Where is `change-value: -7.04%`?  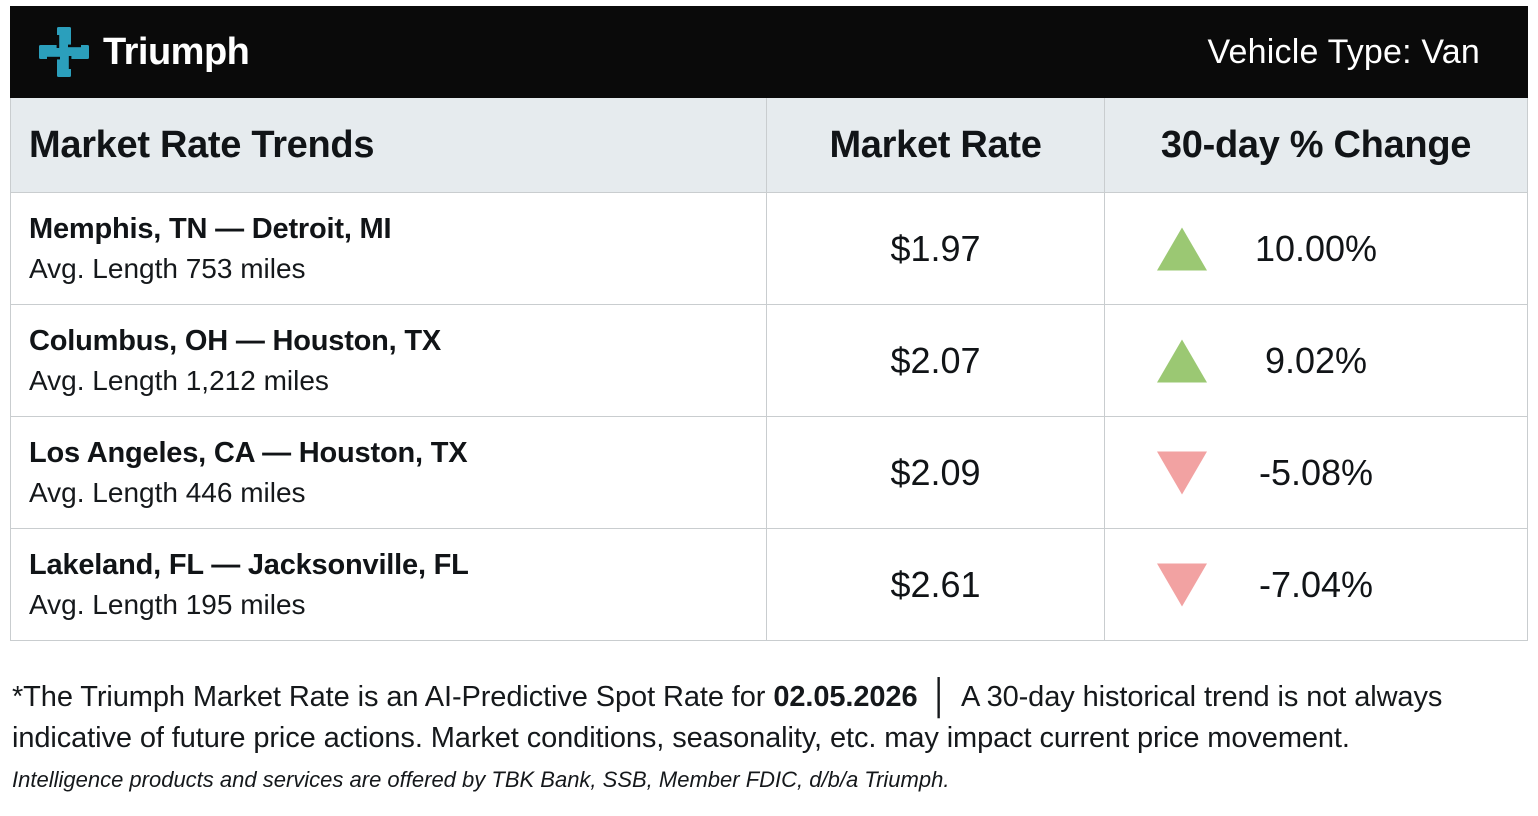 change-value: -7.04% is located at coordinates (1316, 584).